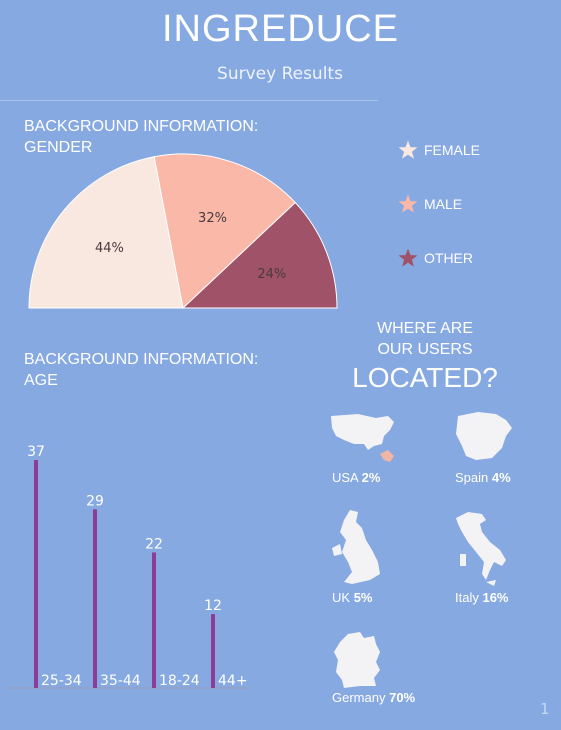 The width and height of the screenshot is (561, 730). I want to click on country-uk-name: UK, so click(341, 597).